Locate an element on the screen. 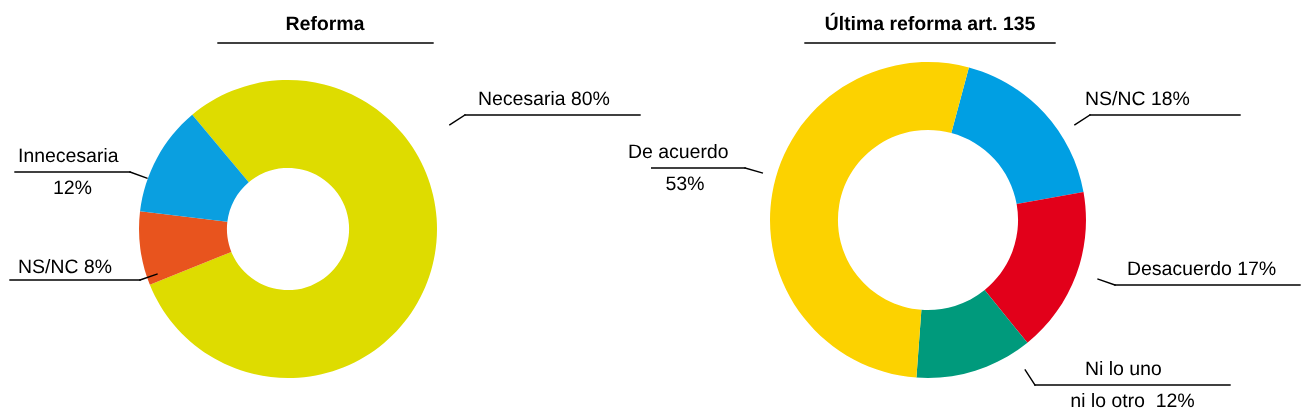 This screenshot has height=410, width=1302. chart-title: Reforma is located at coordinates (325, 23).